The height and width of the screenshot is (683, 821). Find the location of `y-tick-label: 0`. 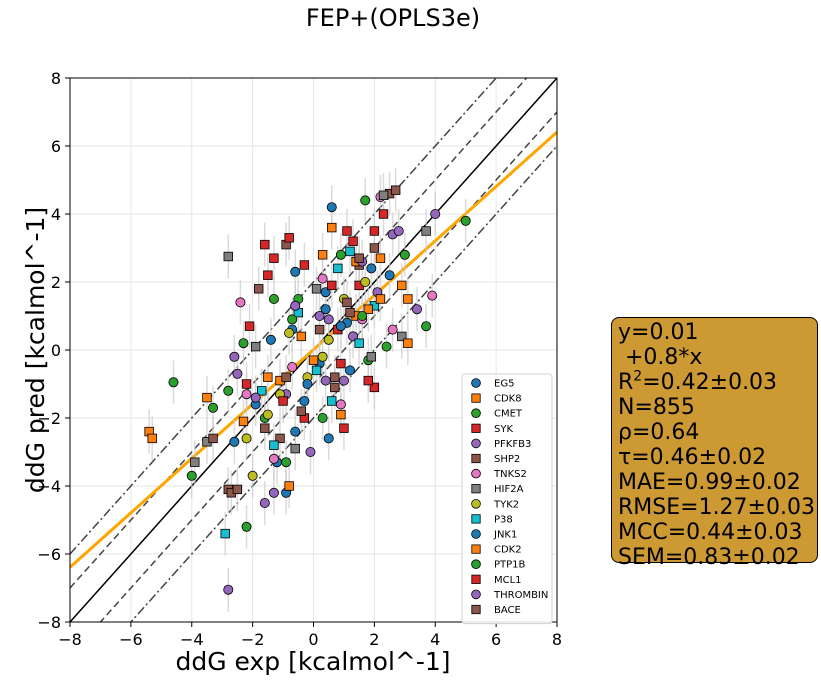

y-tick-label: 0 is located at coordinates (56, 350).